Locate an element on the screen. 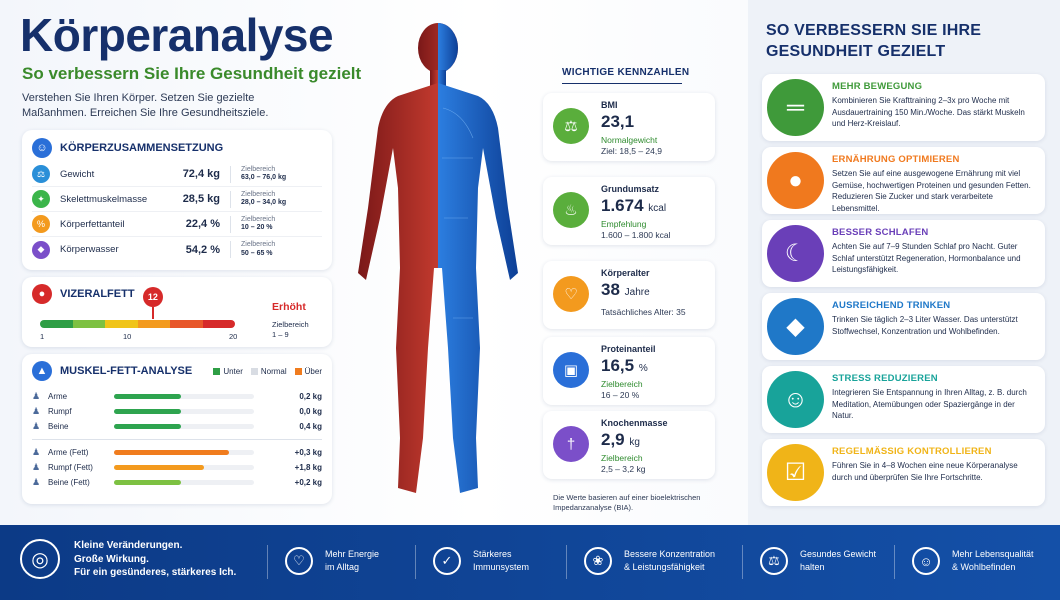  footer-benefit-line2: im Alltag is located at coordinates (342, 567).